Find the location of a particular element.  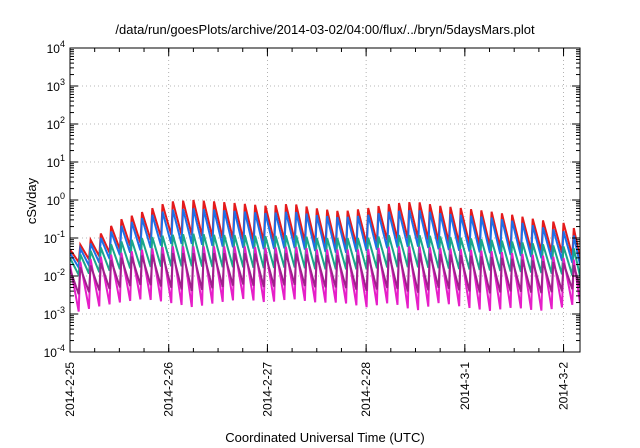

x-tick-label: 2014-2-25 is located at coordinates (70, 389).